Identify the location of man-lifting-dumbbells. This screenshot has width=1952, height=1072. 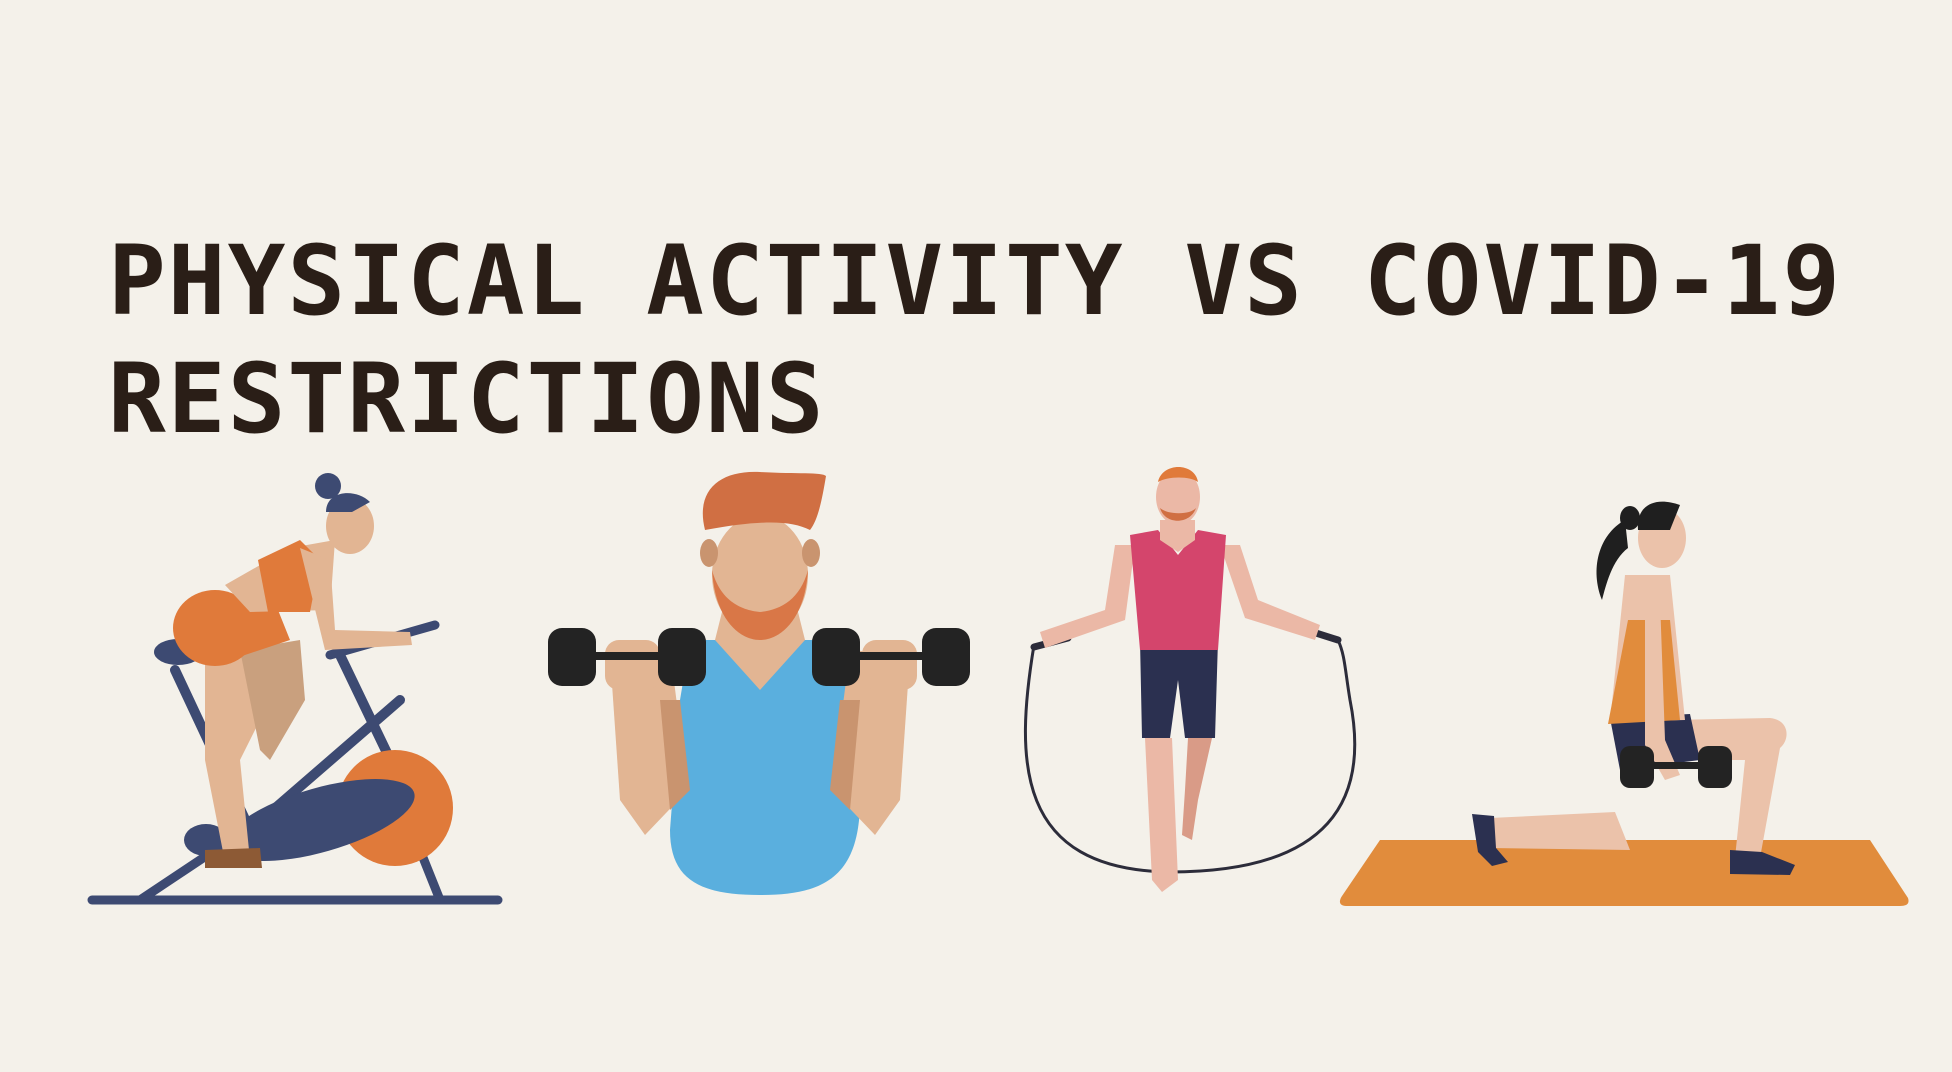
(759, 683).